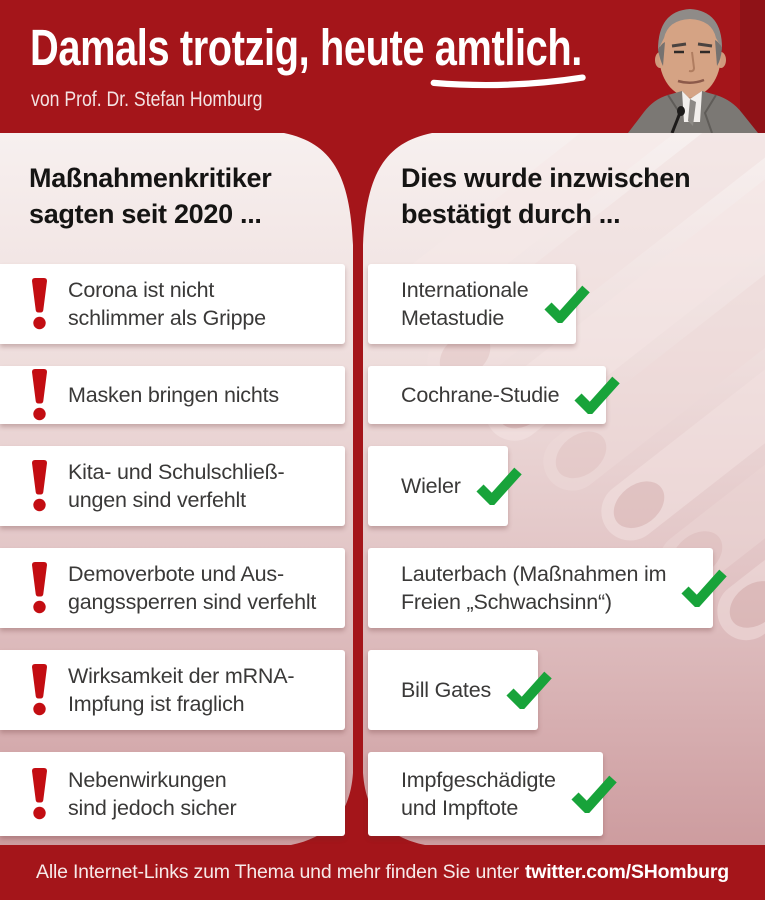 The height and width of the screenshot is (900, 765). I want to click on underline-swoosh-icon, so click(508, 81).